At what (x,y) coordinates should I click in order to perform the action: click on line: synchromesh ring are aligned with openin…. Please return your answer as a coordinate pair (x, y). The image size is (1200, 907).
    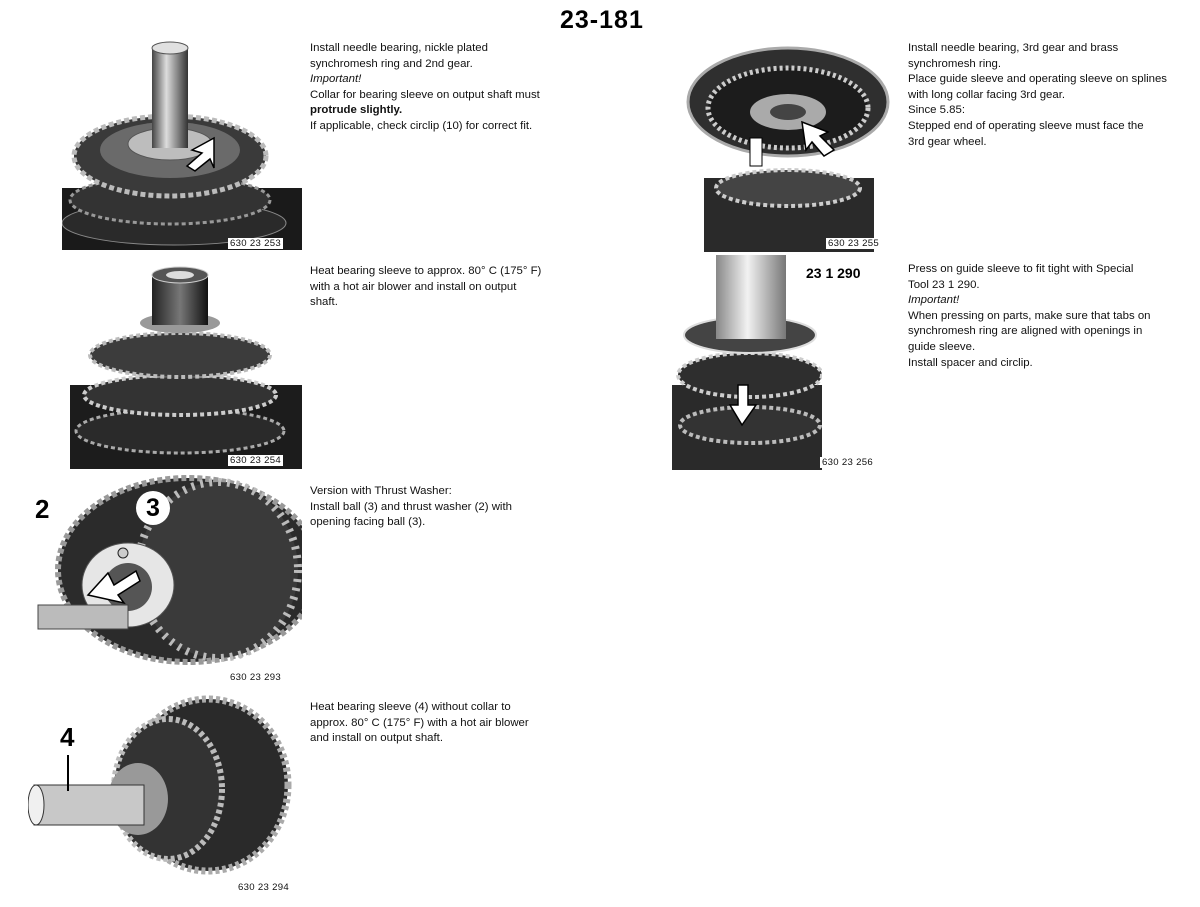
    Looking at the image, I should click on (1025, 331).